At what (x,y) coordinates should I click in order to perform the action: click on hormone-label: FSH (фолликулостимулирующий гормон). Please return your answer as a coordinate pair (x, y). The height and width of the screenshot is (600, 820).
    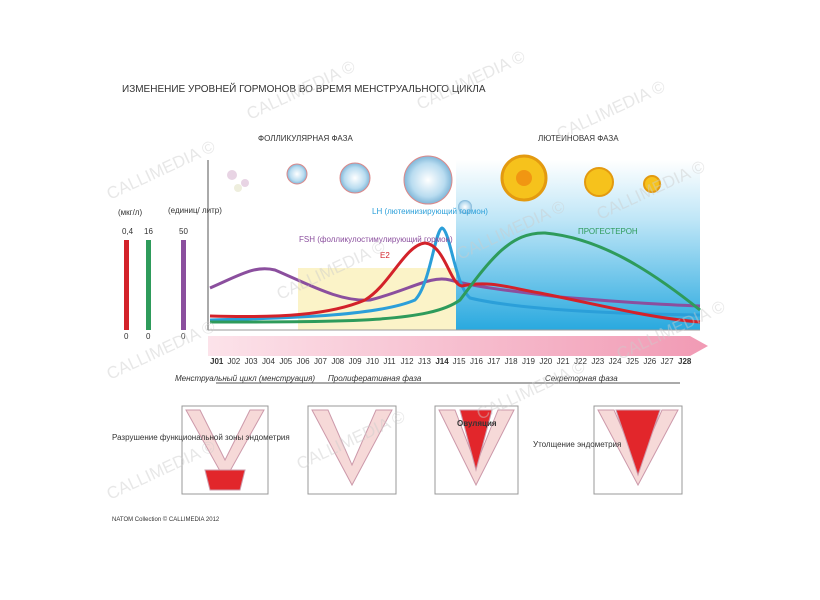
    Looking at the image, I should click on (376, 239).